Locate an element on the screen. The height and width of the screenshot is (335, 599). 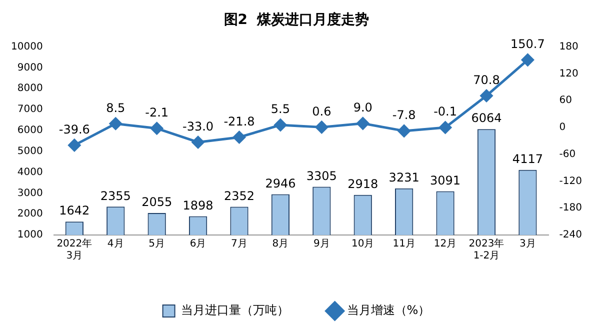
y-tick-label: 1000 is located at coordinates (30, 235).